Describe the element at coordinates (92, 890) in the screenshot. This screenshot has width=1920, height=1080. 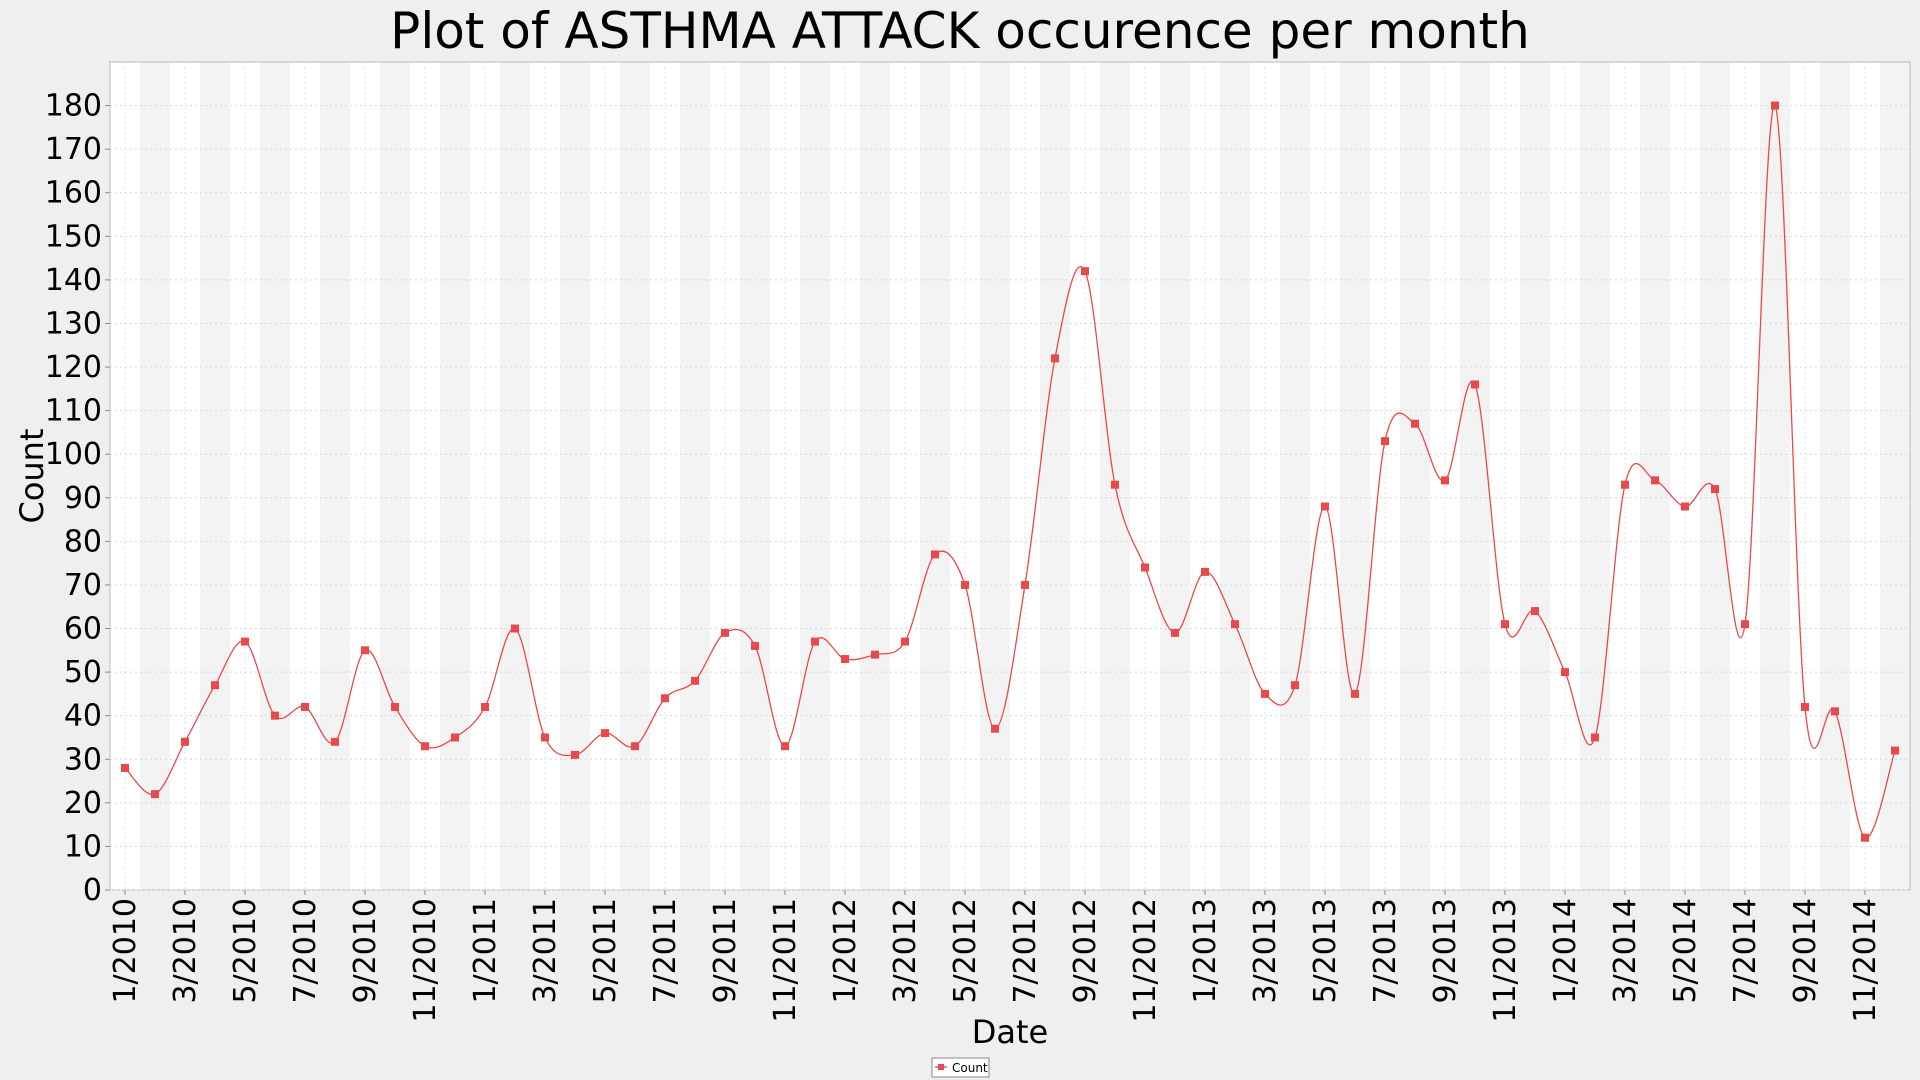
I see `y-tick-label: 0` at that location.